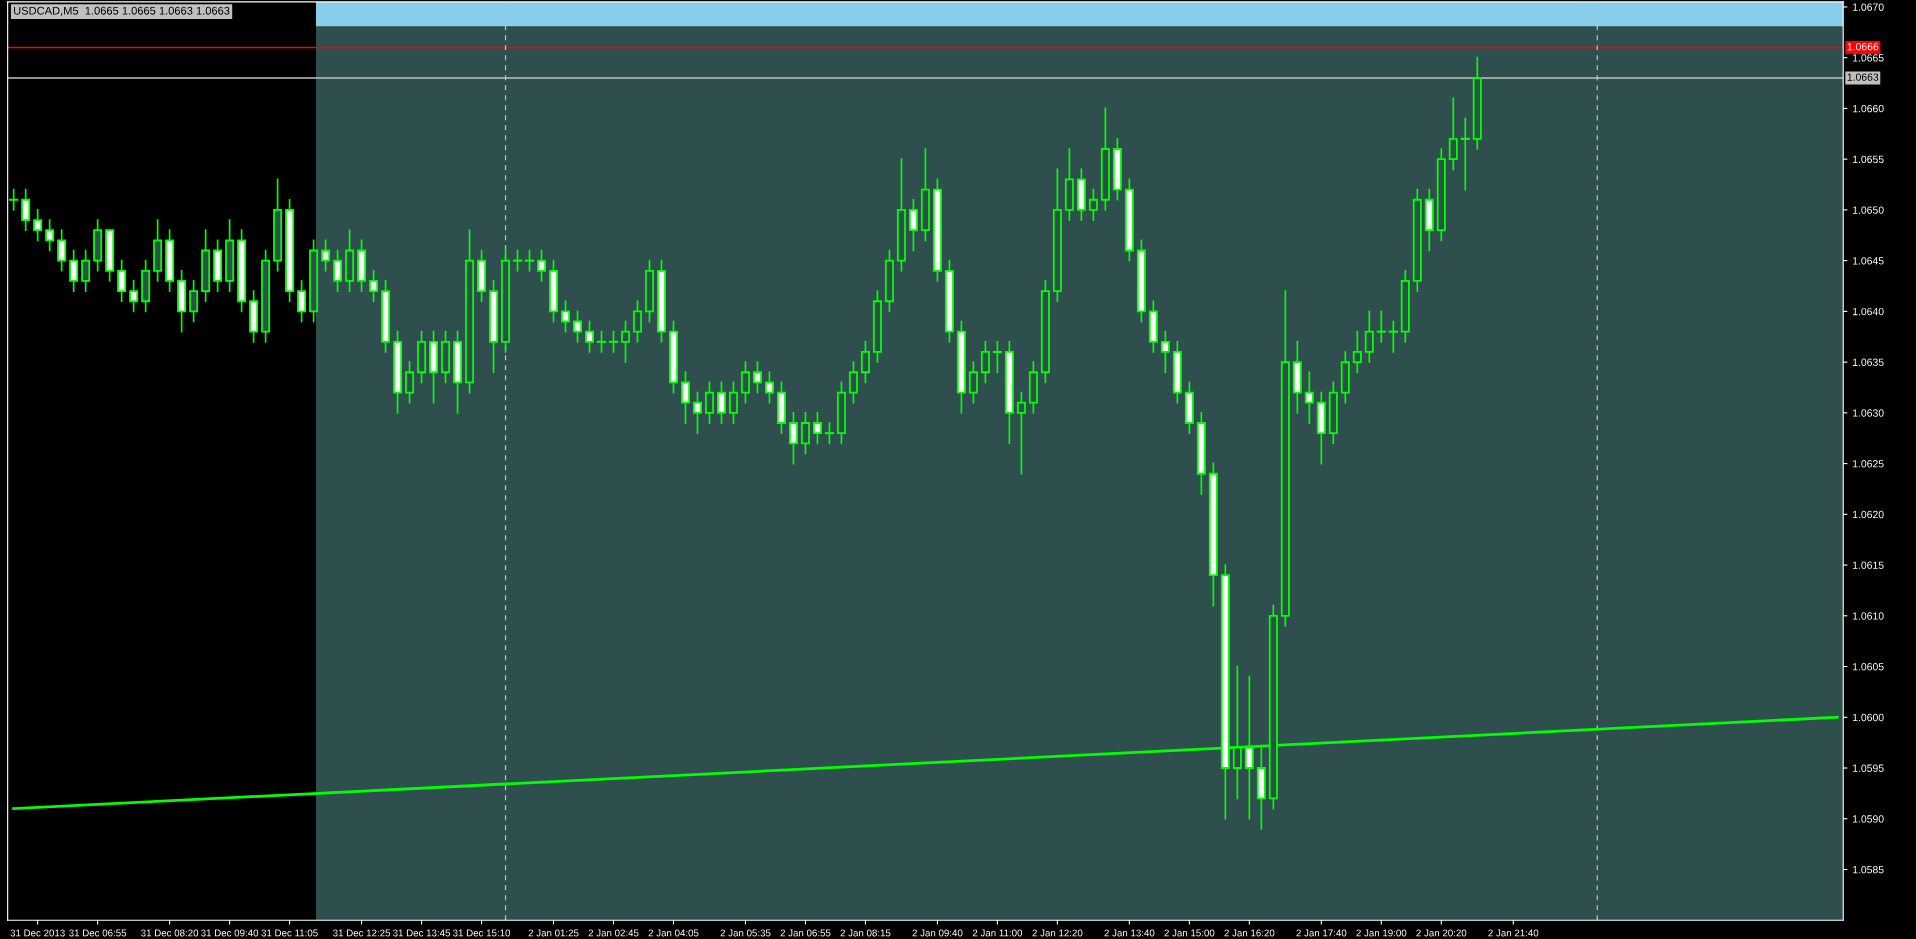  Describe the element at coordinates (1863, 77) in the screenshot. I see `ref-line-label: 1.0663` at that location.